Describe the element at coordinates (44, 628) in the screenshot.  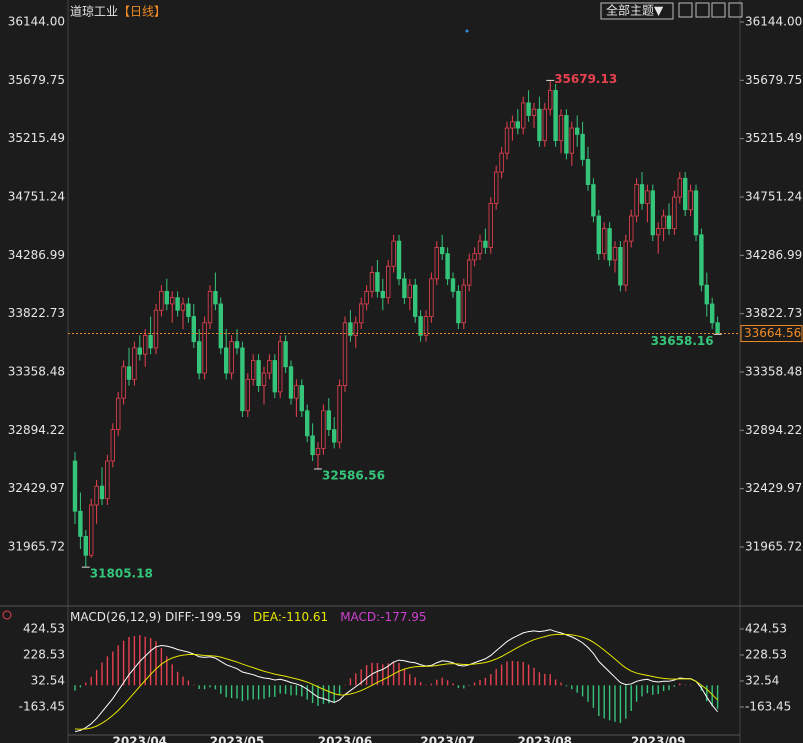
I see `y-tick-label-left: 424.53` at that location.